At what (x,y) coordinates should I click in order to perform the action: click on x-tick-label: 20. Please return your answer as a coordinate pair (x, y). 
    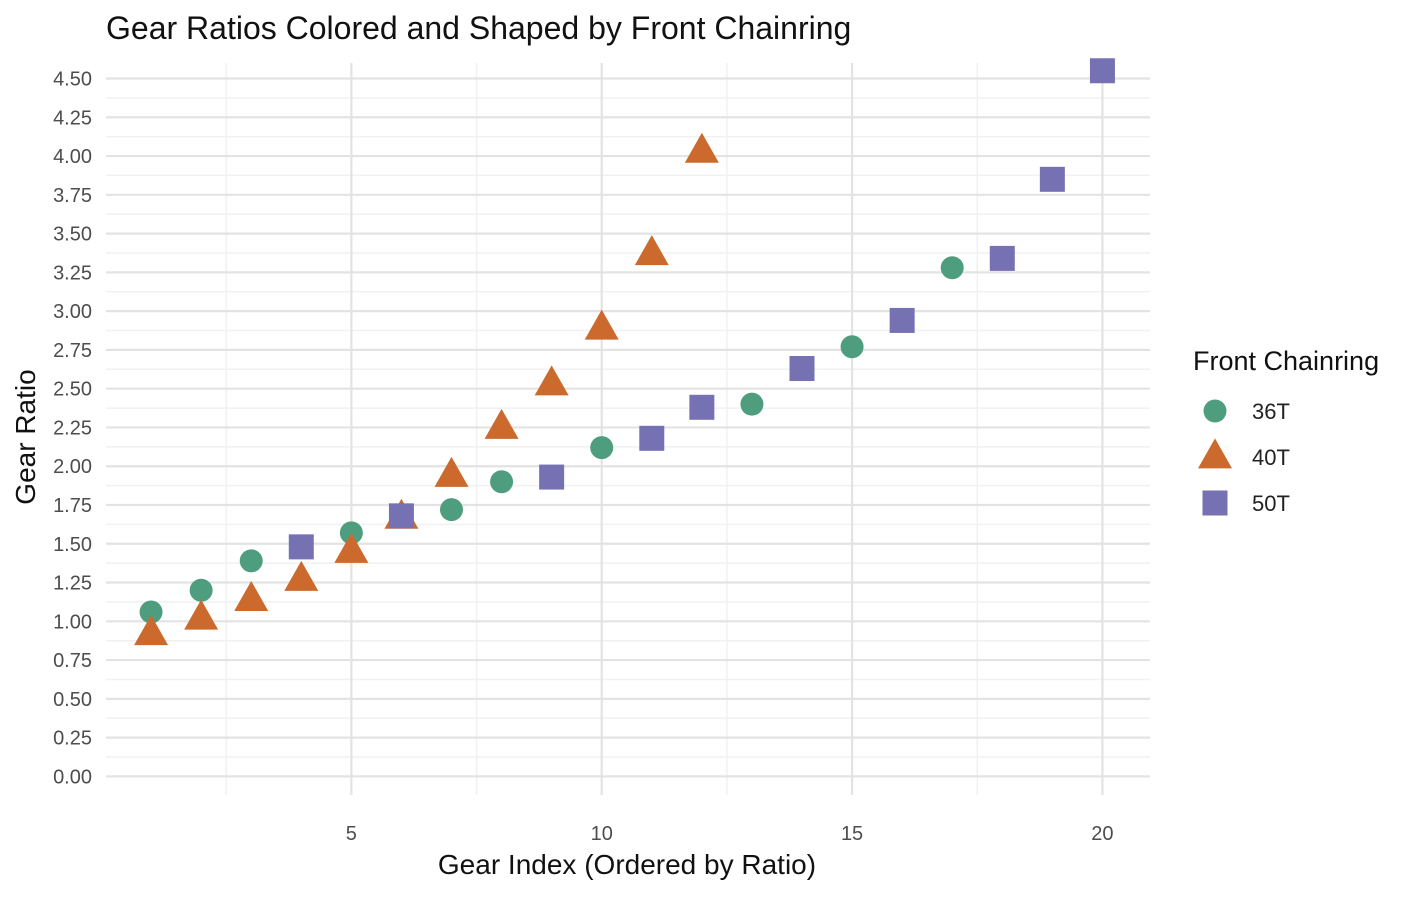
    Looking at the image, I should click on (1102, 834).